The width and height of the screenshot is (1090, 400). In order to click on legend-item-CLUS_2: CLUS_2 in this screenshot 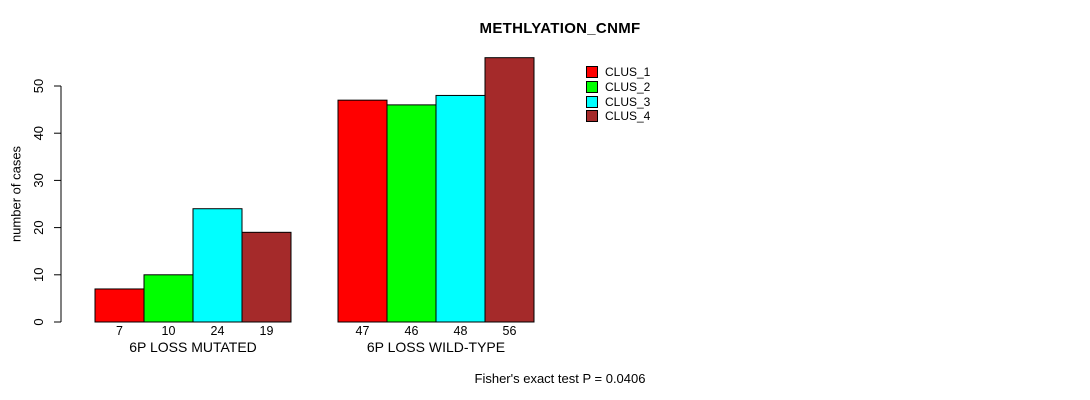, I will do `click(618, 87)`.